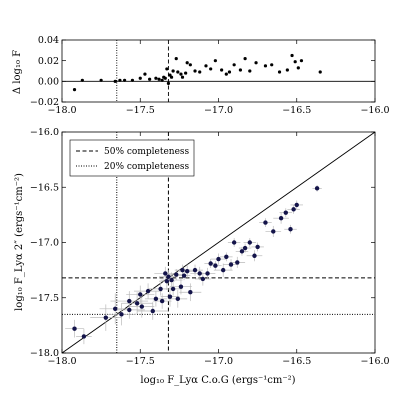 This screenshot has width=415, height=415. I want to click on flux-x-label: log₁₀ F_Lyα C.o.G (ergs⁻¹cm⁻²), so click(217, 380).